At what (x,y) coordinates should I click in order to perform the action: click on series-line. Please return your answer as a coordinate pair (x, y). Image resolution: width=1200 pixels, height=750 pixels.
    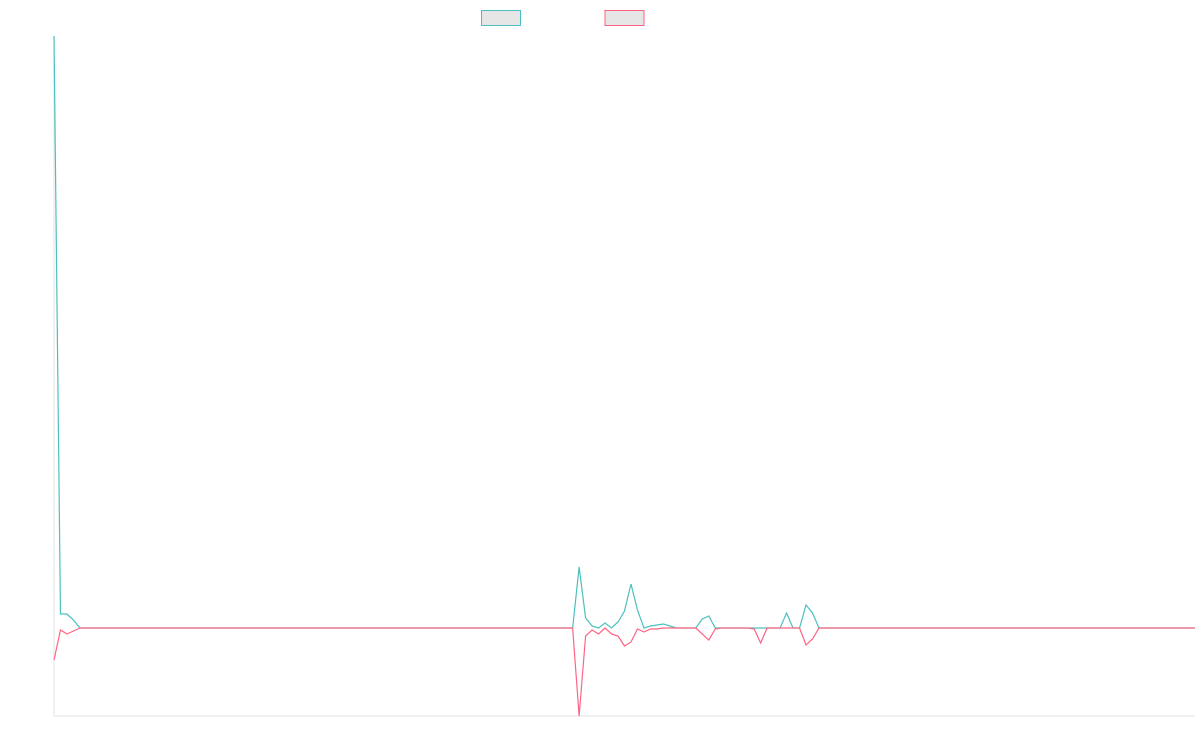
    Looking at the image, I should click on (624, 672).